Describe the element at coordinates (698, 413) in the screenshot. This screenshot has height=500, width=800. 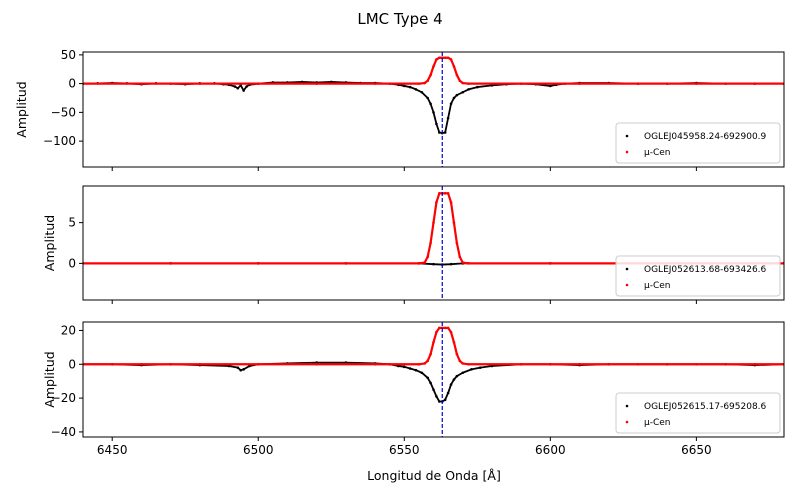
I see `legend: OGLEJ052615.17-695208.6 μ-Cen` at that location.